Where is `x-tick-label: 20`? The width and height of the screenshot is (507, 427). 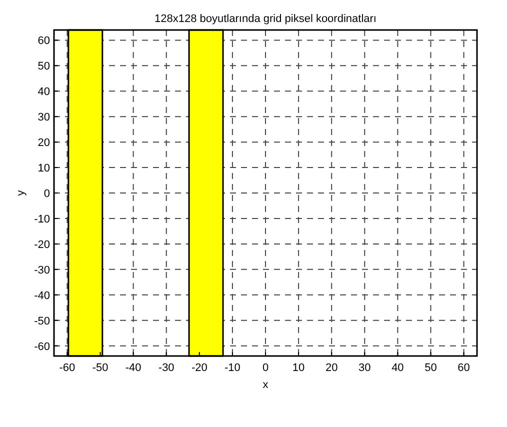 x-tick-label: 20 is located at coordinates (331, 368).